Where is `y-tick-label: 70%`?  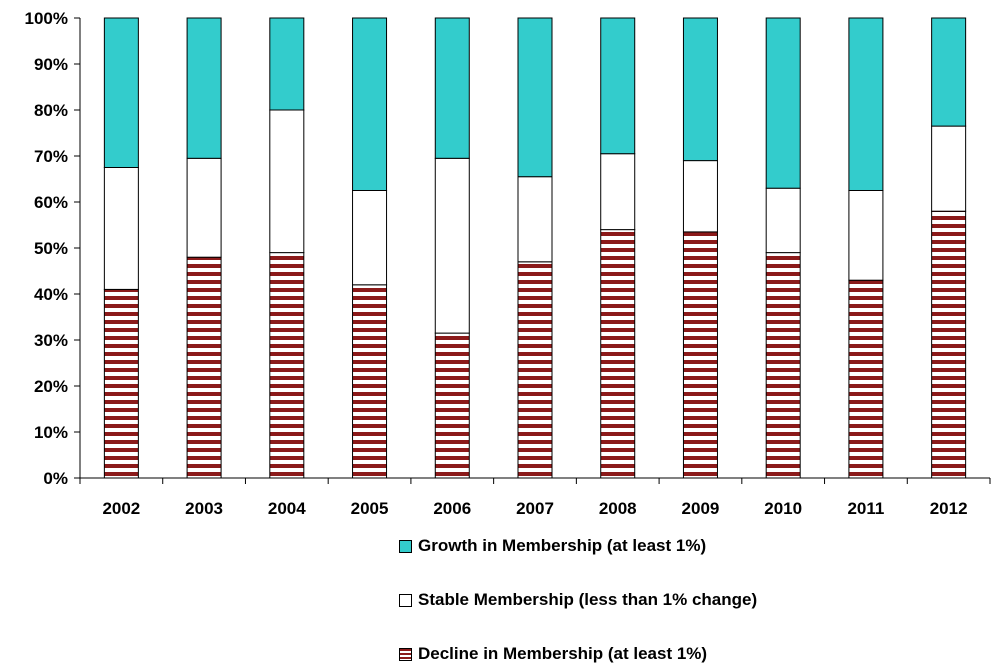
y-tick-label: 70% is located at coordinates (51, 156).